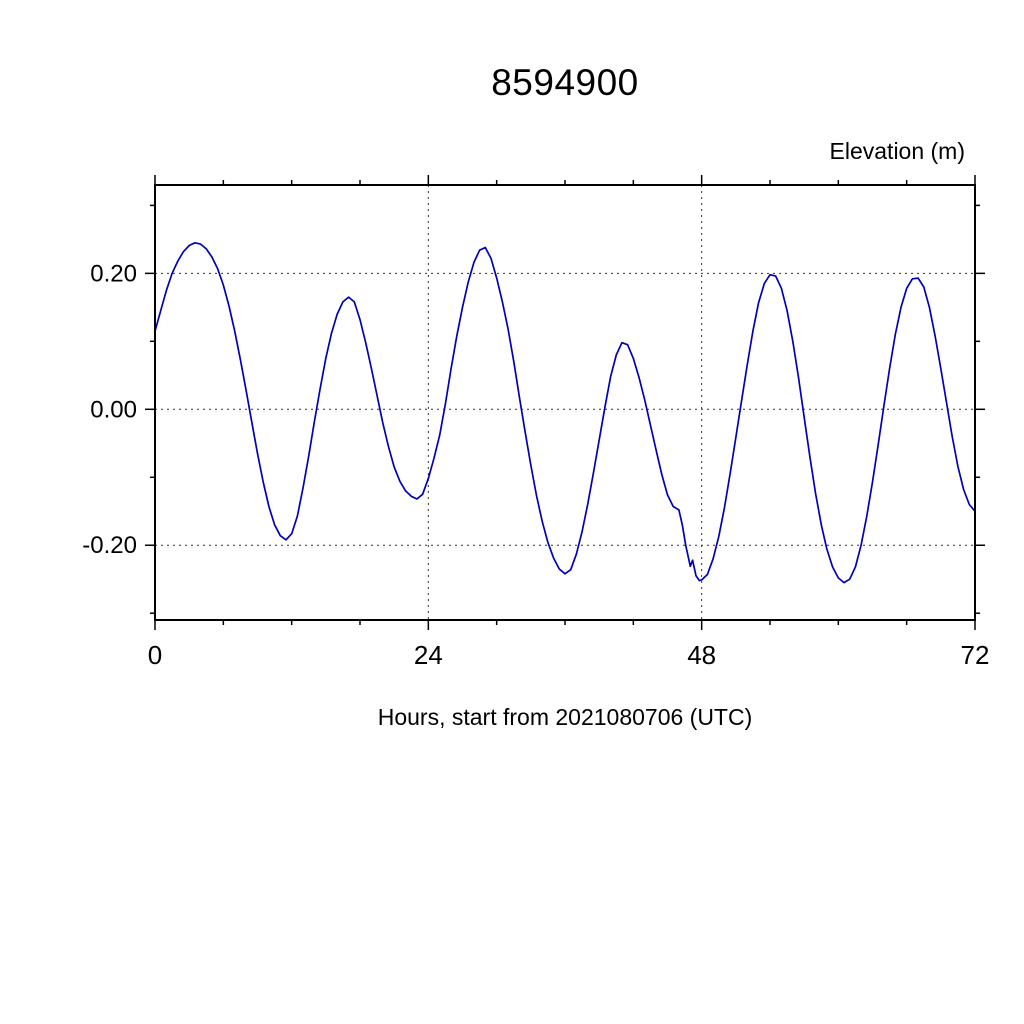 The width and height of the screenshot is (1024, 1024). Describe the element at coordinates (565, 82) in the screenshot. I see `chart-title: 8594900` at that location.